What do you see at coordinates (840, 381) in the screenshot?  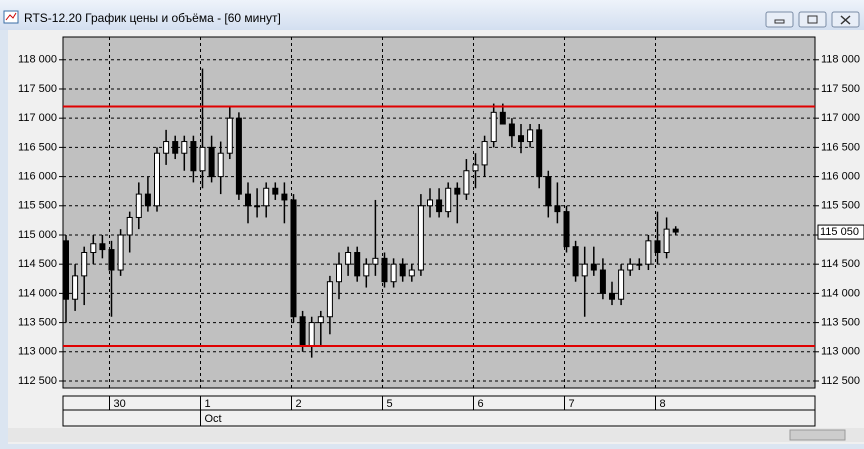 I see `y2-tick-label: 112 500` at bounding box center [840, 381].